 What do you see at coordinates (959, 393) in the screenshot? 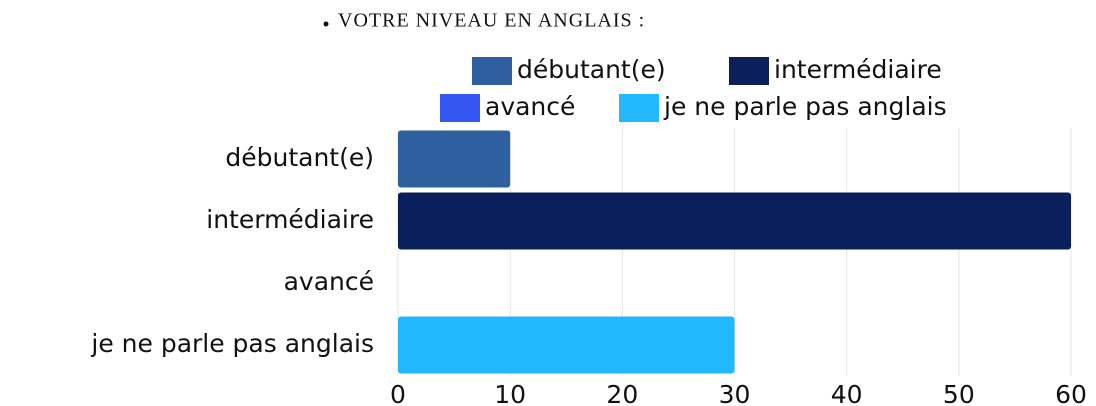
I see `x-tick-label: 50` at bounding box center [959, 393].